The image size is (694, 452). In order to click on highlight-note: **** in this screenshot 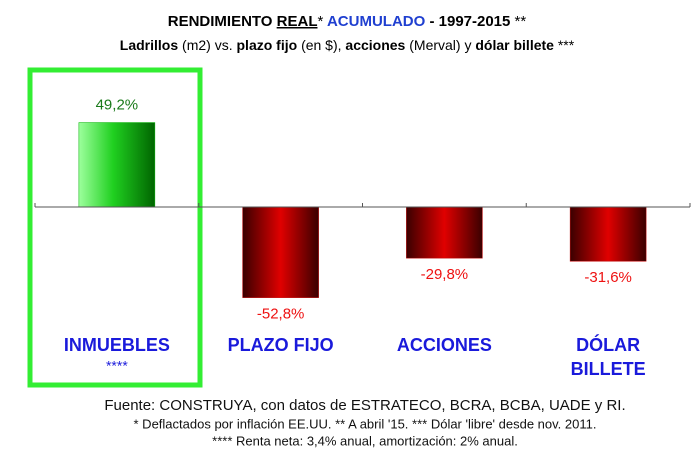, I will do `click(117, 366)`.